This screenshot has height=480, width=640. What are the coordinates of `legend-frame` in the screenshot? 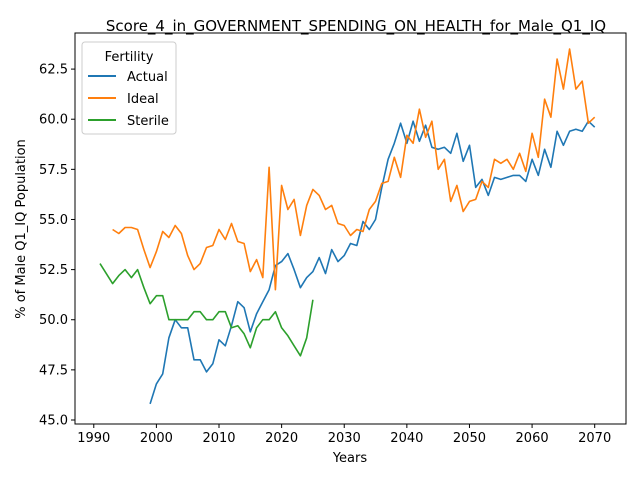 It's located at (129, 88).